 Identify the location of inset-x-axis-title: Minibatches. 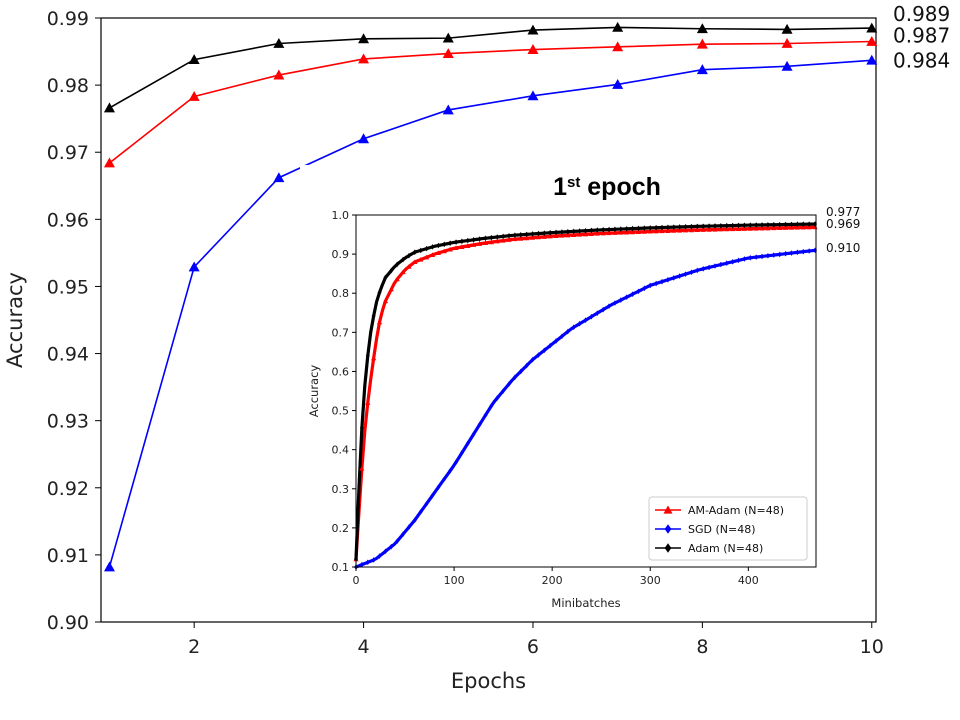
(585, 603).